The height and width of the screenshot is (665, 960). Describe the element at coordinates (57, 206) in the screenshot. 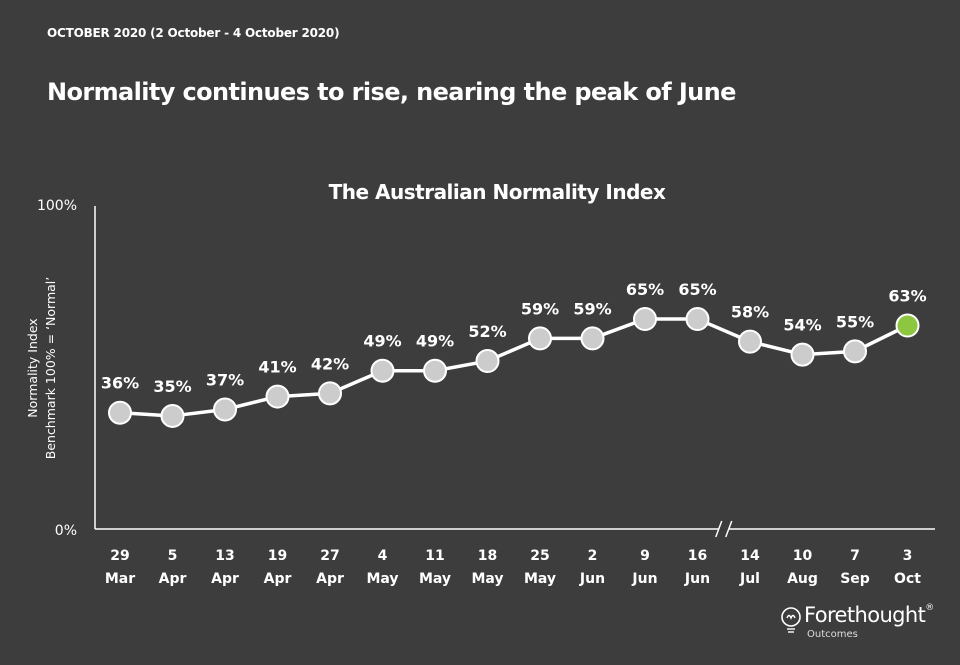

I see `y-tick-label: 100%` at that location.